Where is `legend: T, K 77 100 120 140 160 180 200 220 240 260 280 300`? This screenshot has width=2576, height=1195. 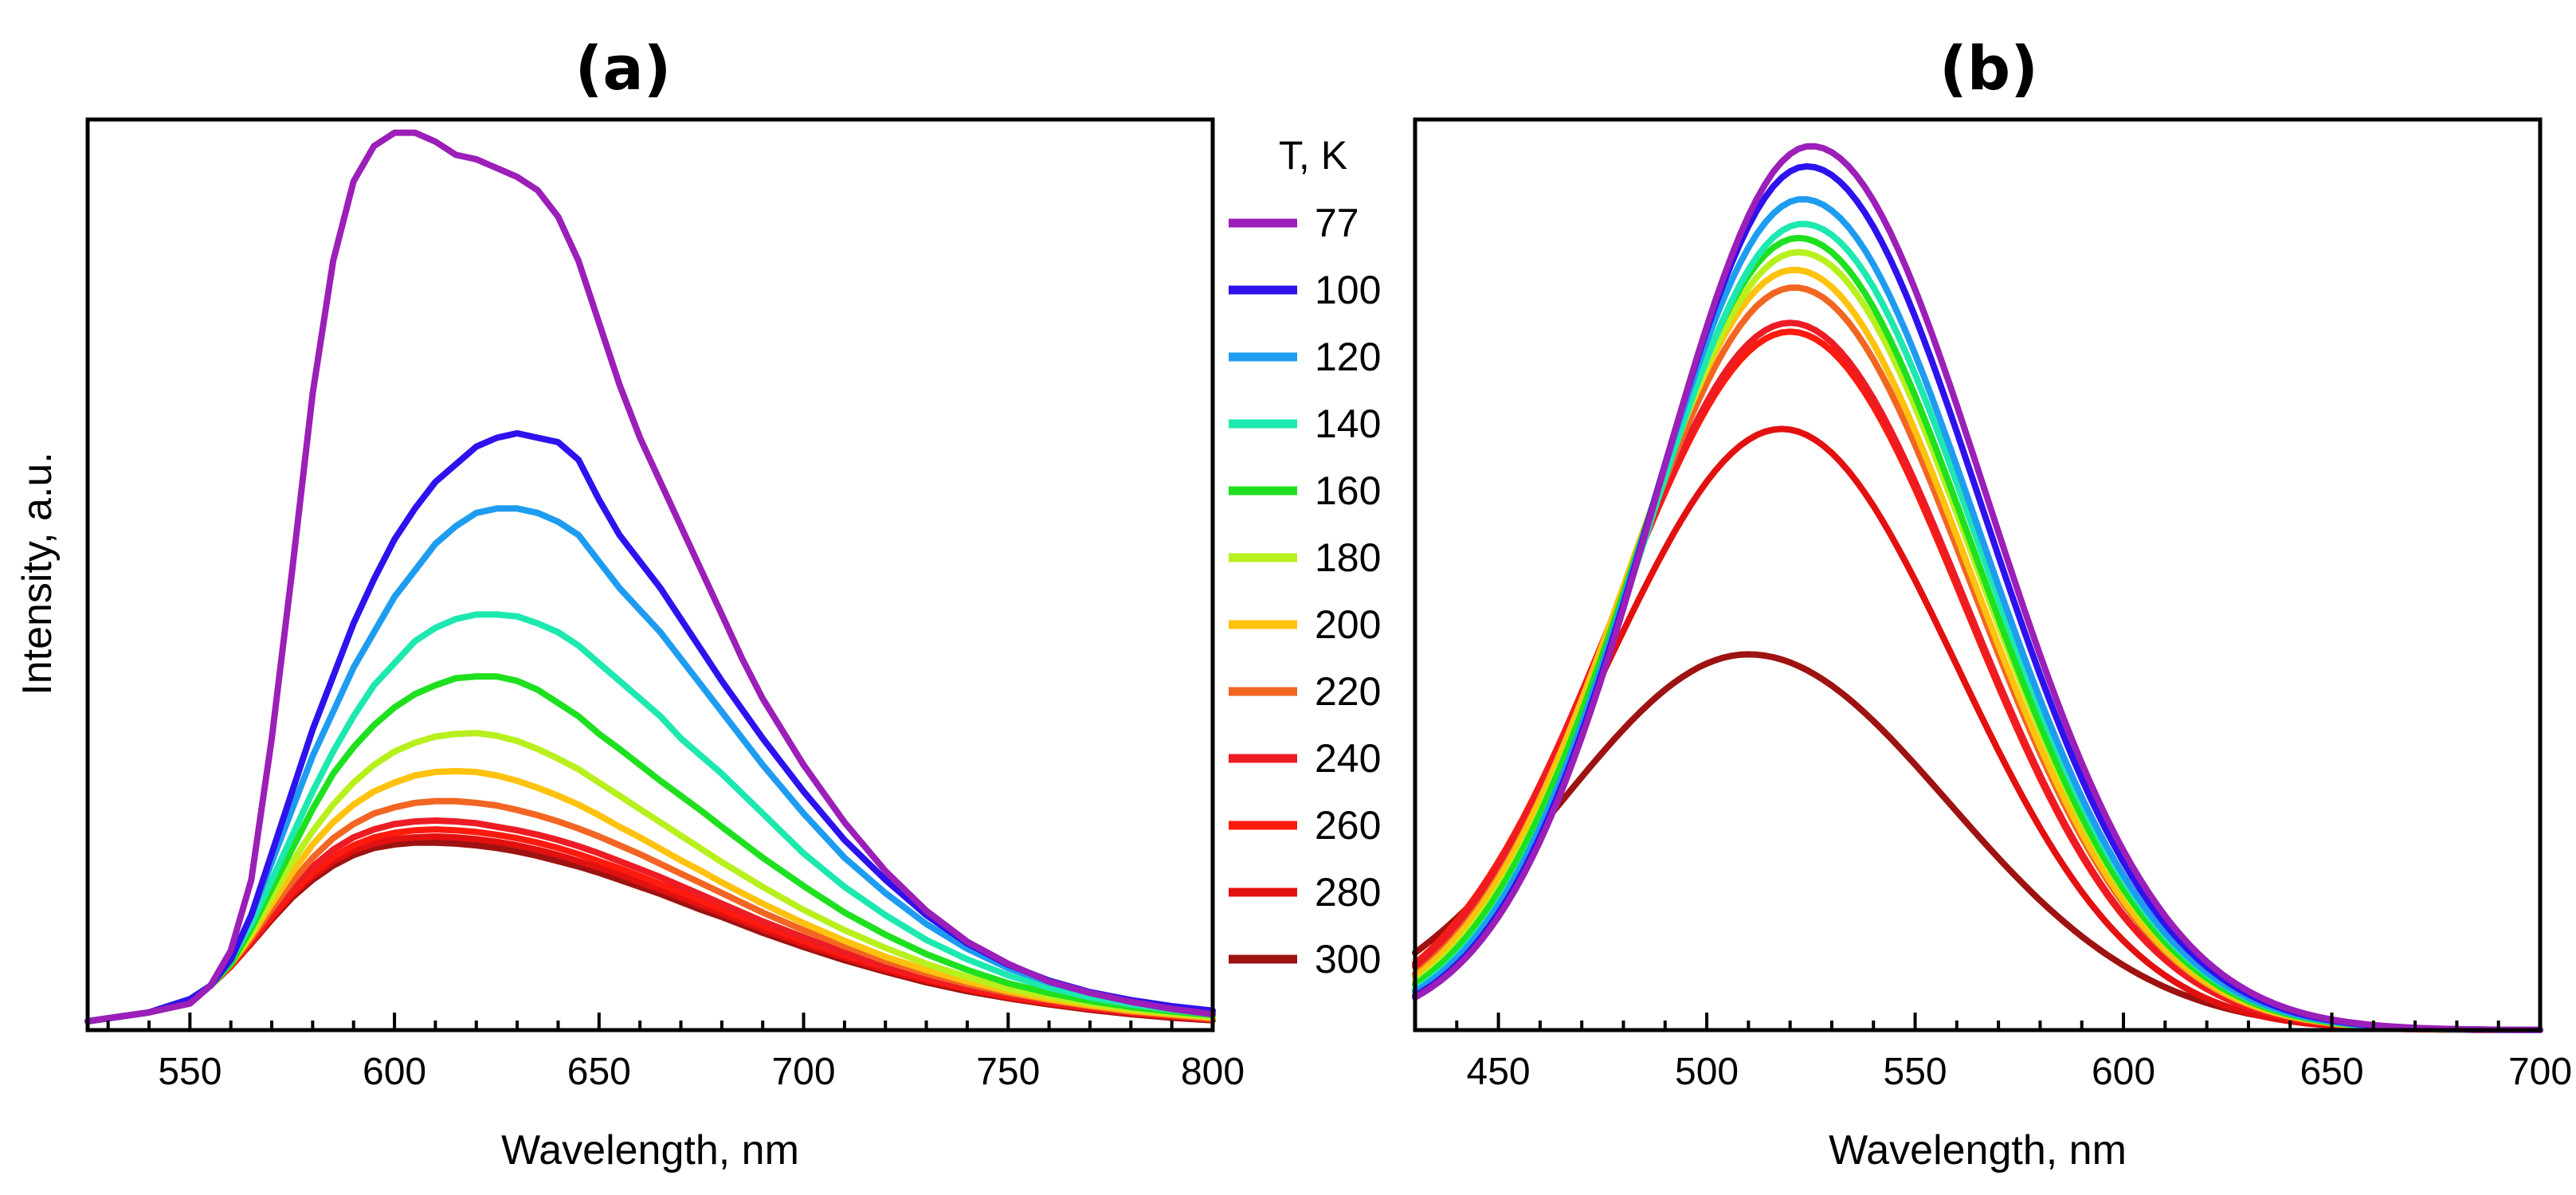
legend: T, K 77 100 120 140 160 180 200 220 240 260 280 300 is located at coordinates (1305, 557).